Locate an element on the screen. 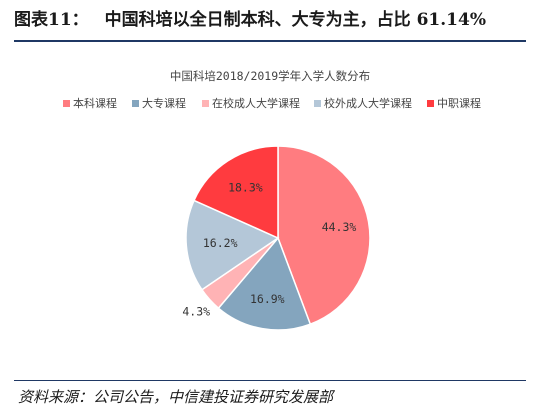  figure-heading: 图表11： 中国科培以全日制本科、大专为主，占比 61.14% is located at coordinates (270, 20).